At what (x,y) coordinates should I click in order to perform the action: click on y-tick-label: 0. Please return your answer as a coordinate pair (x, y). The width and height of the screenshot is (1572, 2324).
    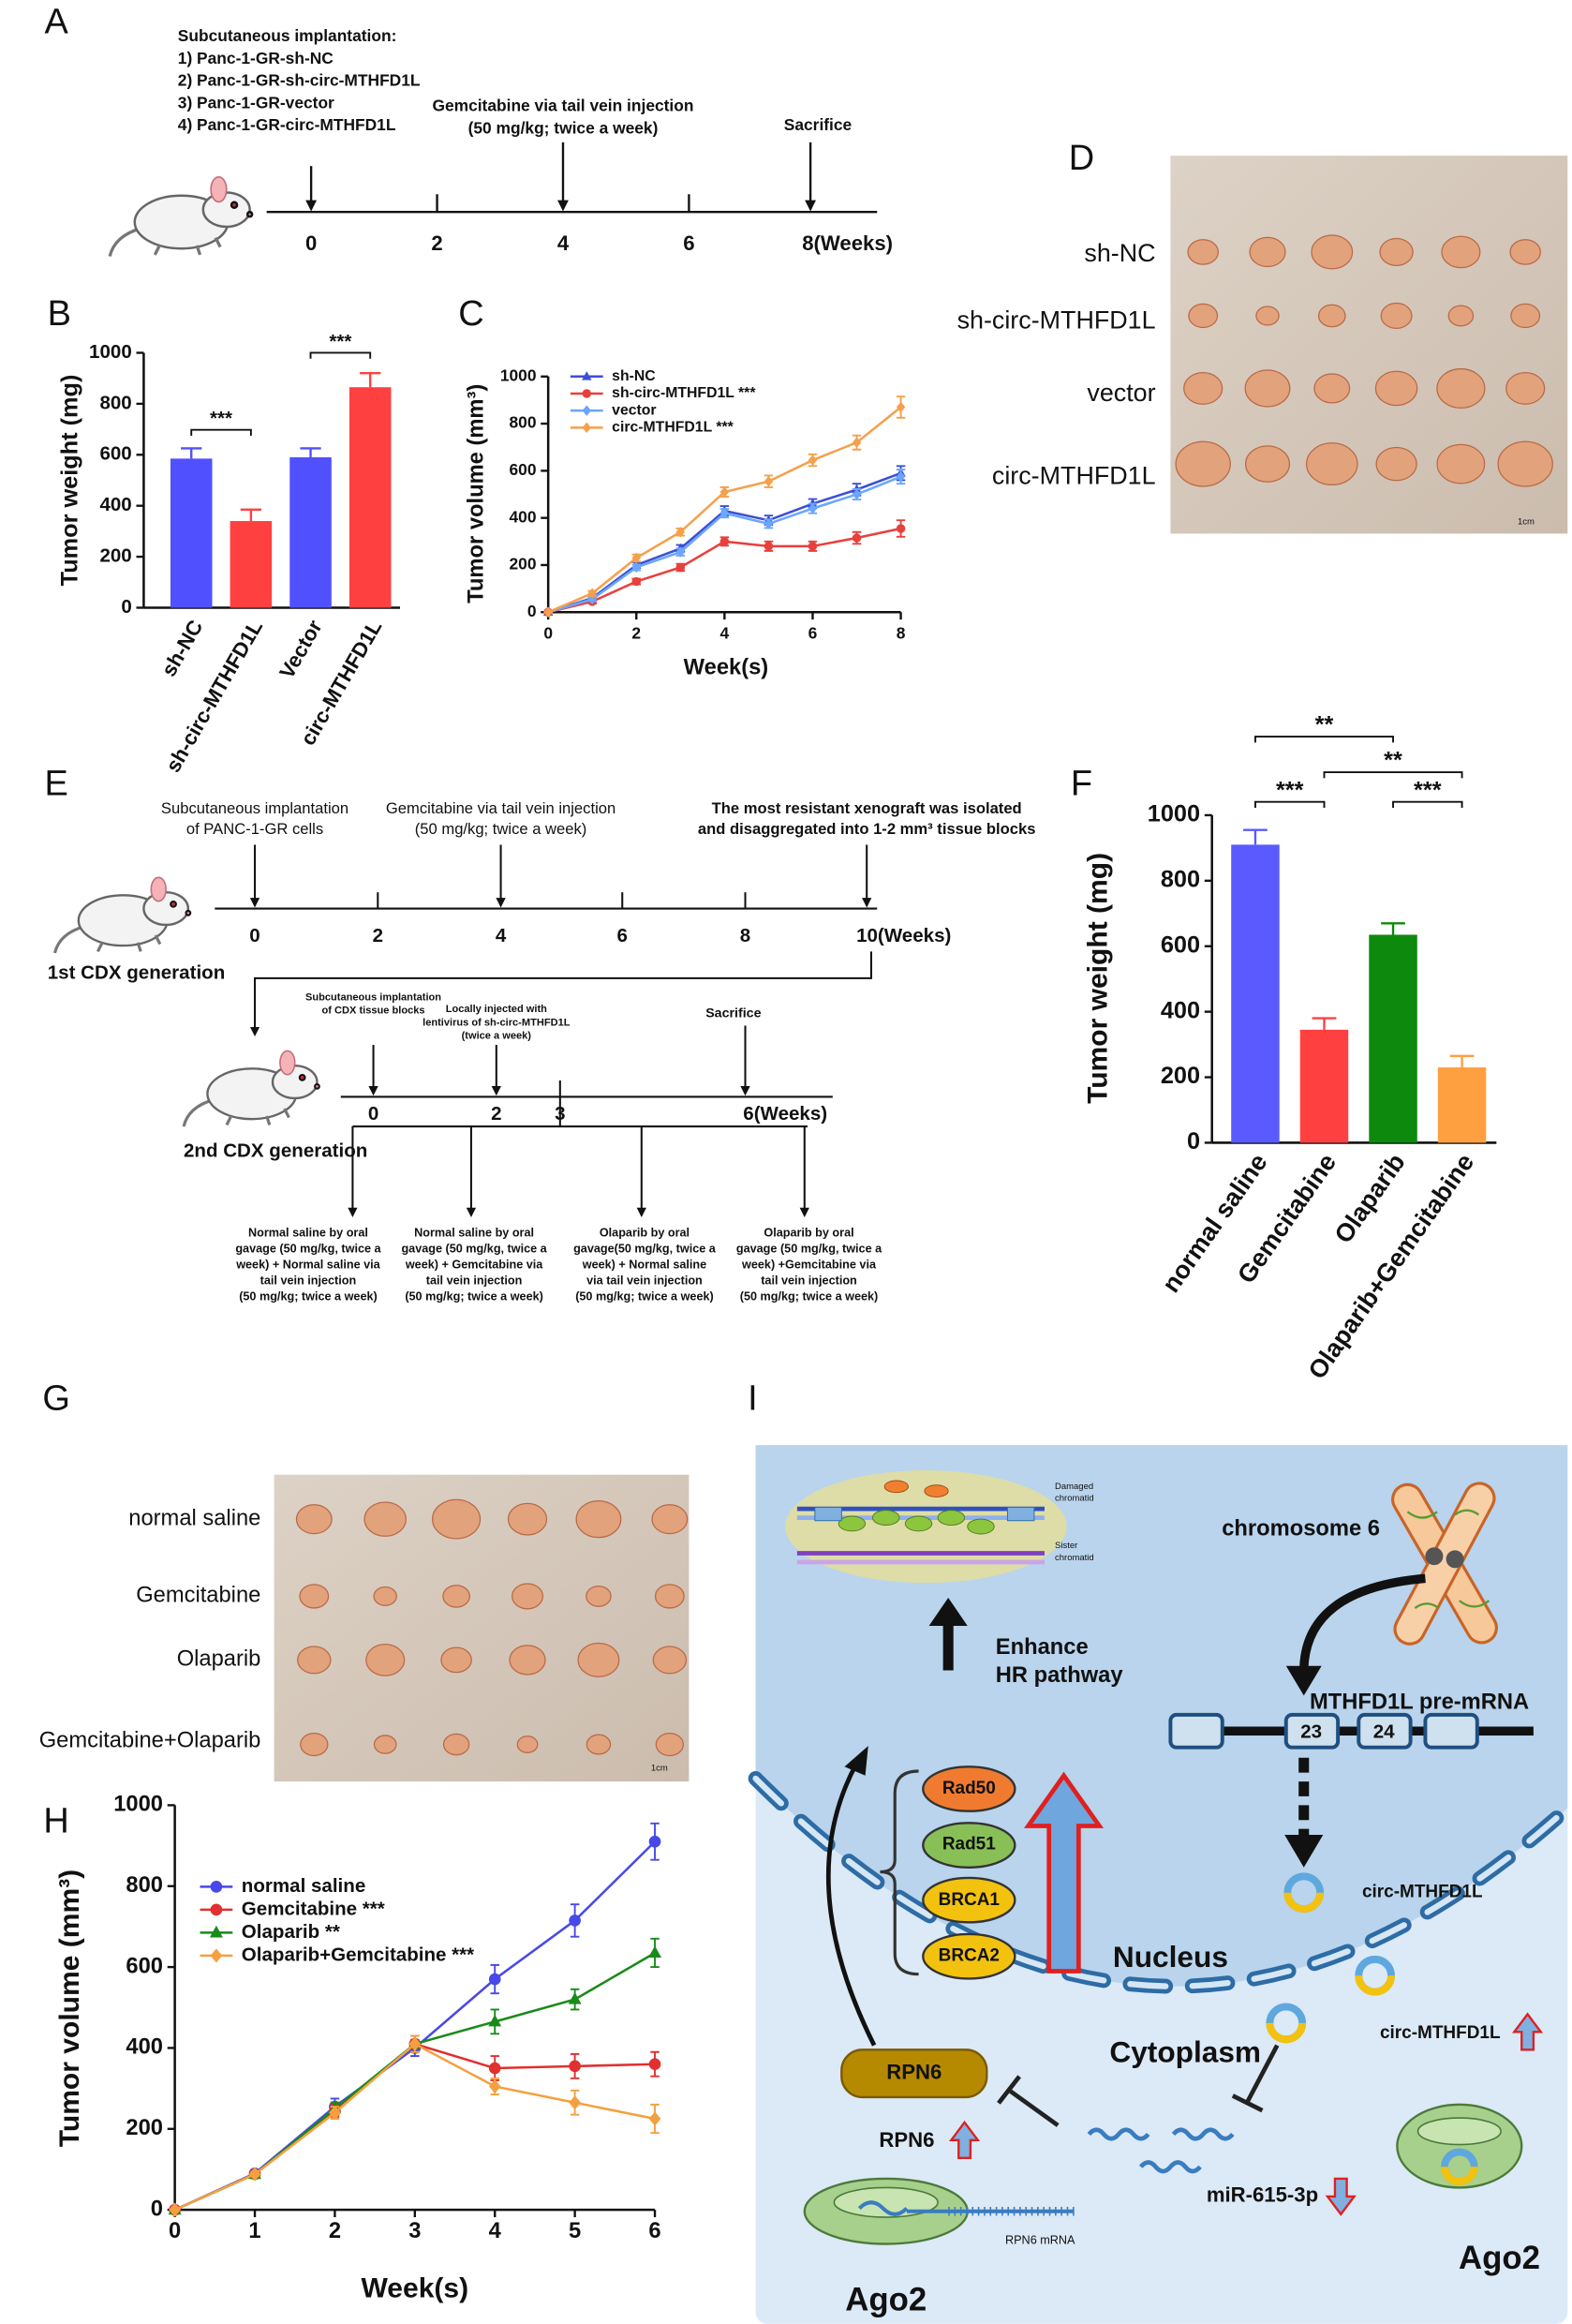
    Looking at the image, I should click on (532, 611).